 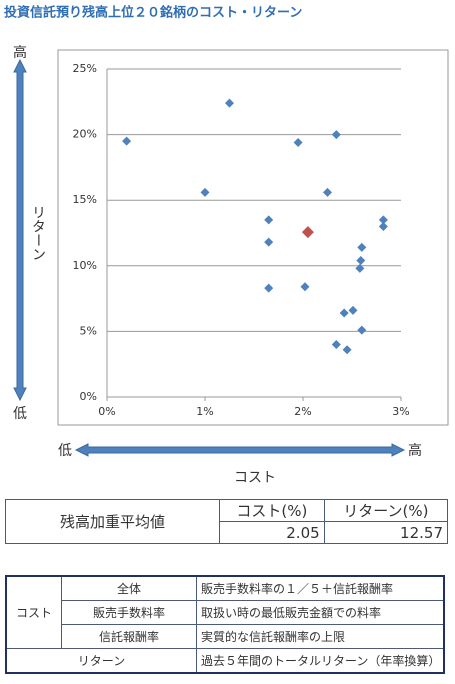 What do you see at coordinates (272, 510) in the screenshot?
I see `cost-header: コスト(%)` at bounding box center [272, 510].